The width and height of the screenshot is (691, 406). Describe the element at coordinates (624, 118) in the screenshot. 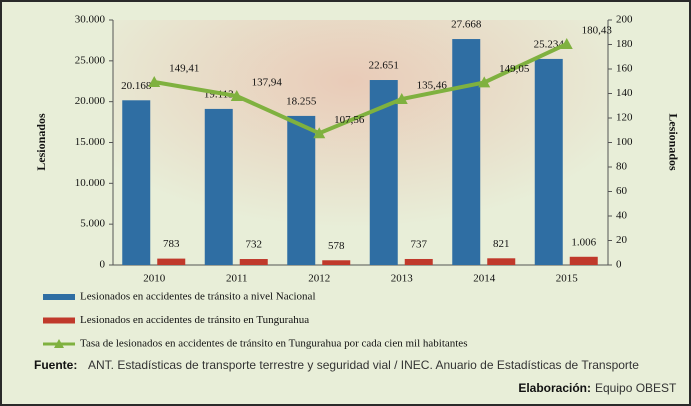

I see `y2-tick-label: 120` at that location.